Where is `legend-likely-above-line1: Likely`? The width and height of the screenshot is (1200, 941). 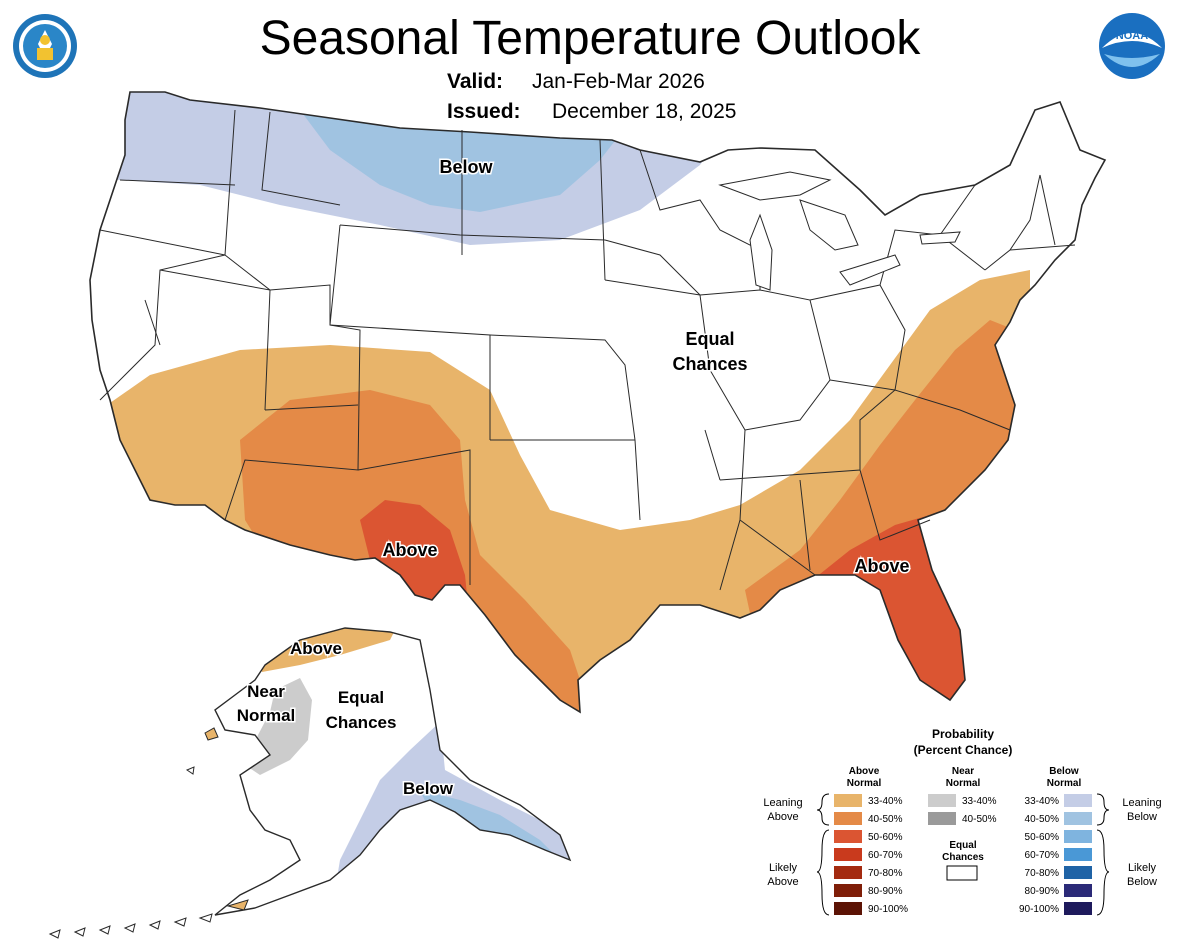
legend-likely-above-line1: Likely is located at coordinates (783, 868).